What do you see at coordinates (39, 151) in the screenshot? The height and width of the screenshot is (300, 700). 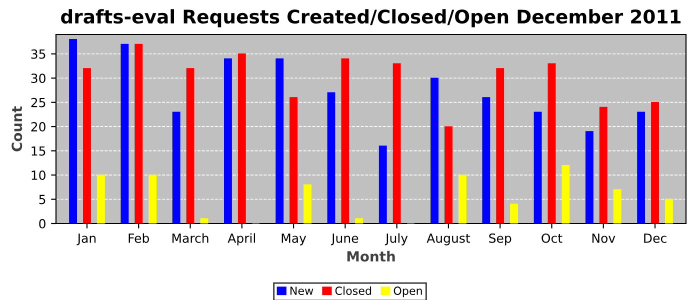 I see `y-tick-label: 15` at bounding box center [39, 151].